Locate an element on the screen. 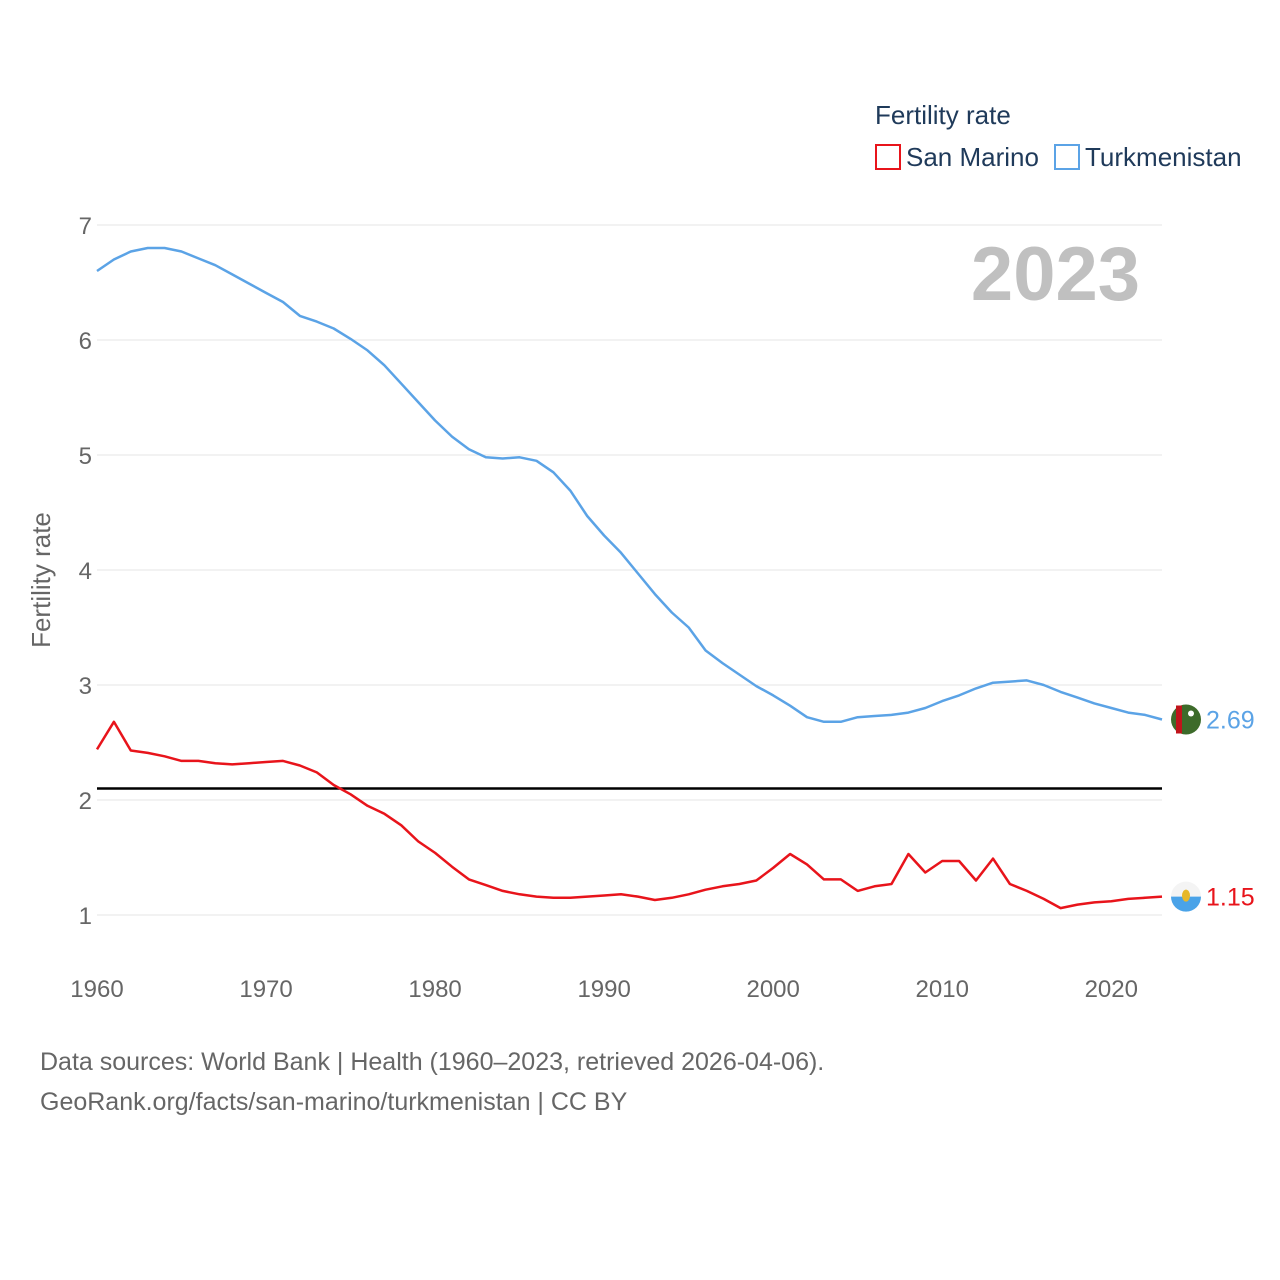 Image resolution: width=1280 pixels, height=1280 pixels. y-tick-label-4: 4 is located at coordinates (85, 571).